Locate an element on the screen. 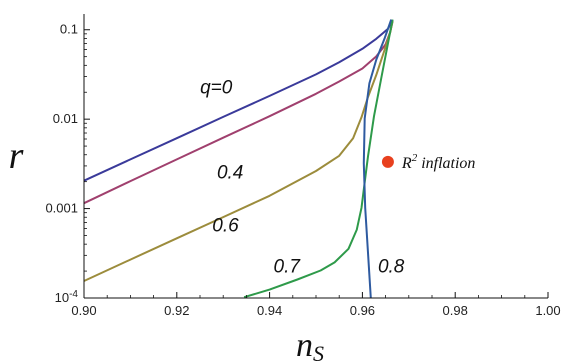 The width and height of the screenshot is (570, 361). series-label: 0.6 is located at coordinates (225, 225).